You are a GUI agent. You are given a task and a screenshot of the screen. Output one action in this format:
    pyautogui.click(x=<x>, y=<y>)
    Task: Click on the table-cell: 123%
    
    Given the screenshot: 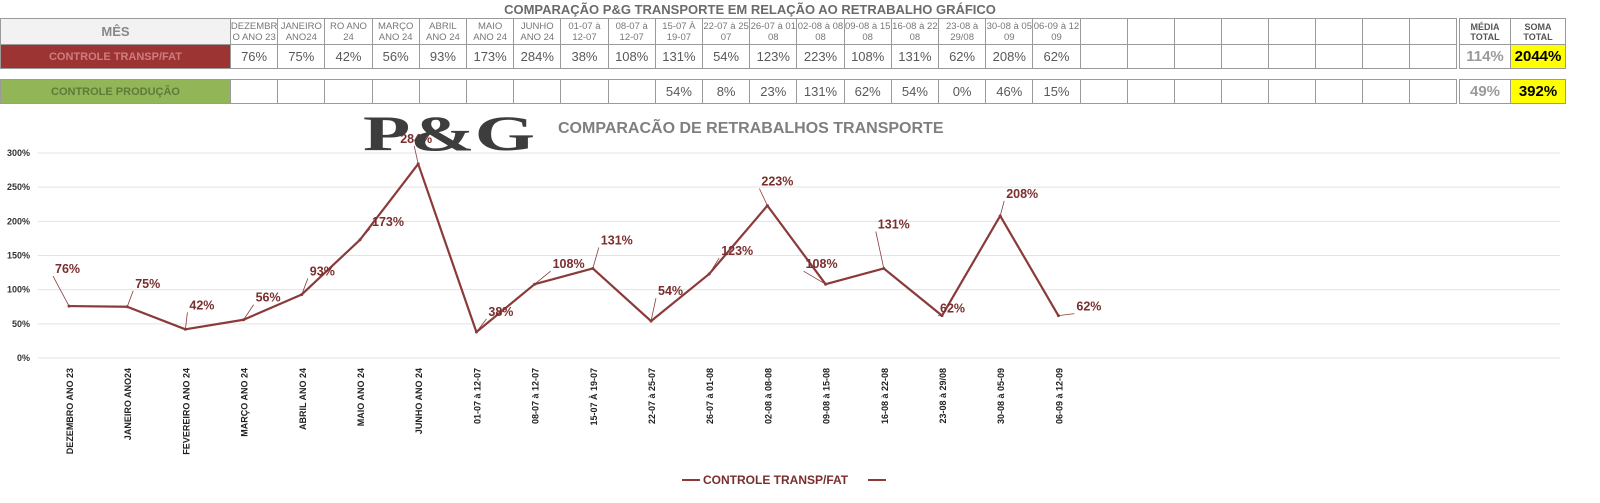 What is the action you would take?
    pyautogui.click(x=773, y=56)
    